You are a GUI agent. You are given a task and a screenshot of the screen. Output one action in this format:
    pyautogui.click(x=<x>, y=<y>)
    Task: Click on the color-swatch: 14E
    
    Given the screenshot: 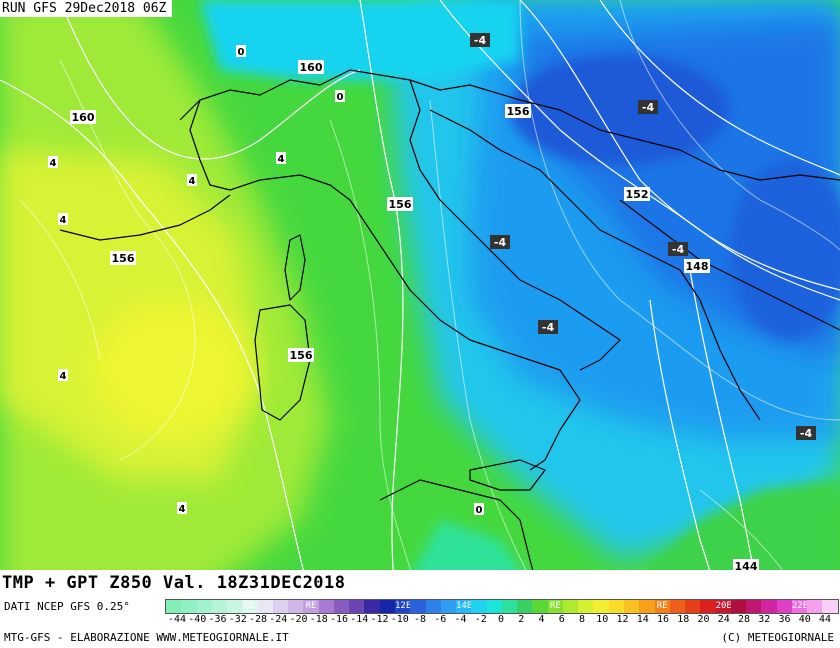 What is the action you would take?
    pyautogui.click(x=464, y=606)
    